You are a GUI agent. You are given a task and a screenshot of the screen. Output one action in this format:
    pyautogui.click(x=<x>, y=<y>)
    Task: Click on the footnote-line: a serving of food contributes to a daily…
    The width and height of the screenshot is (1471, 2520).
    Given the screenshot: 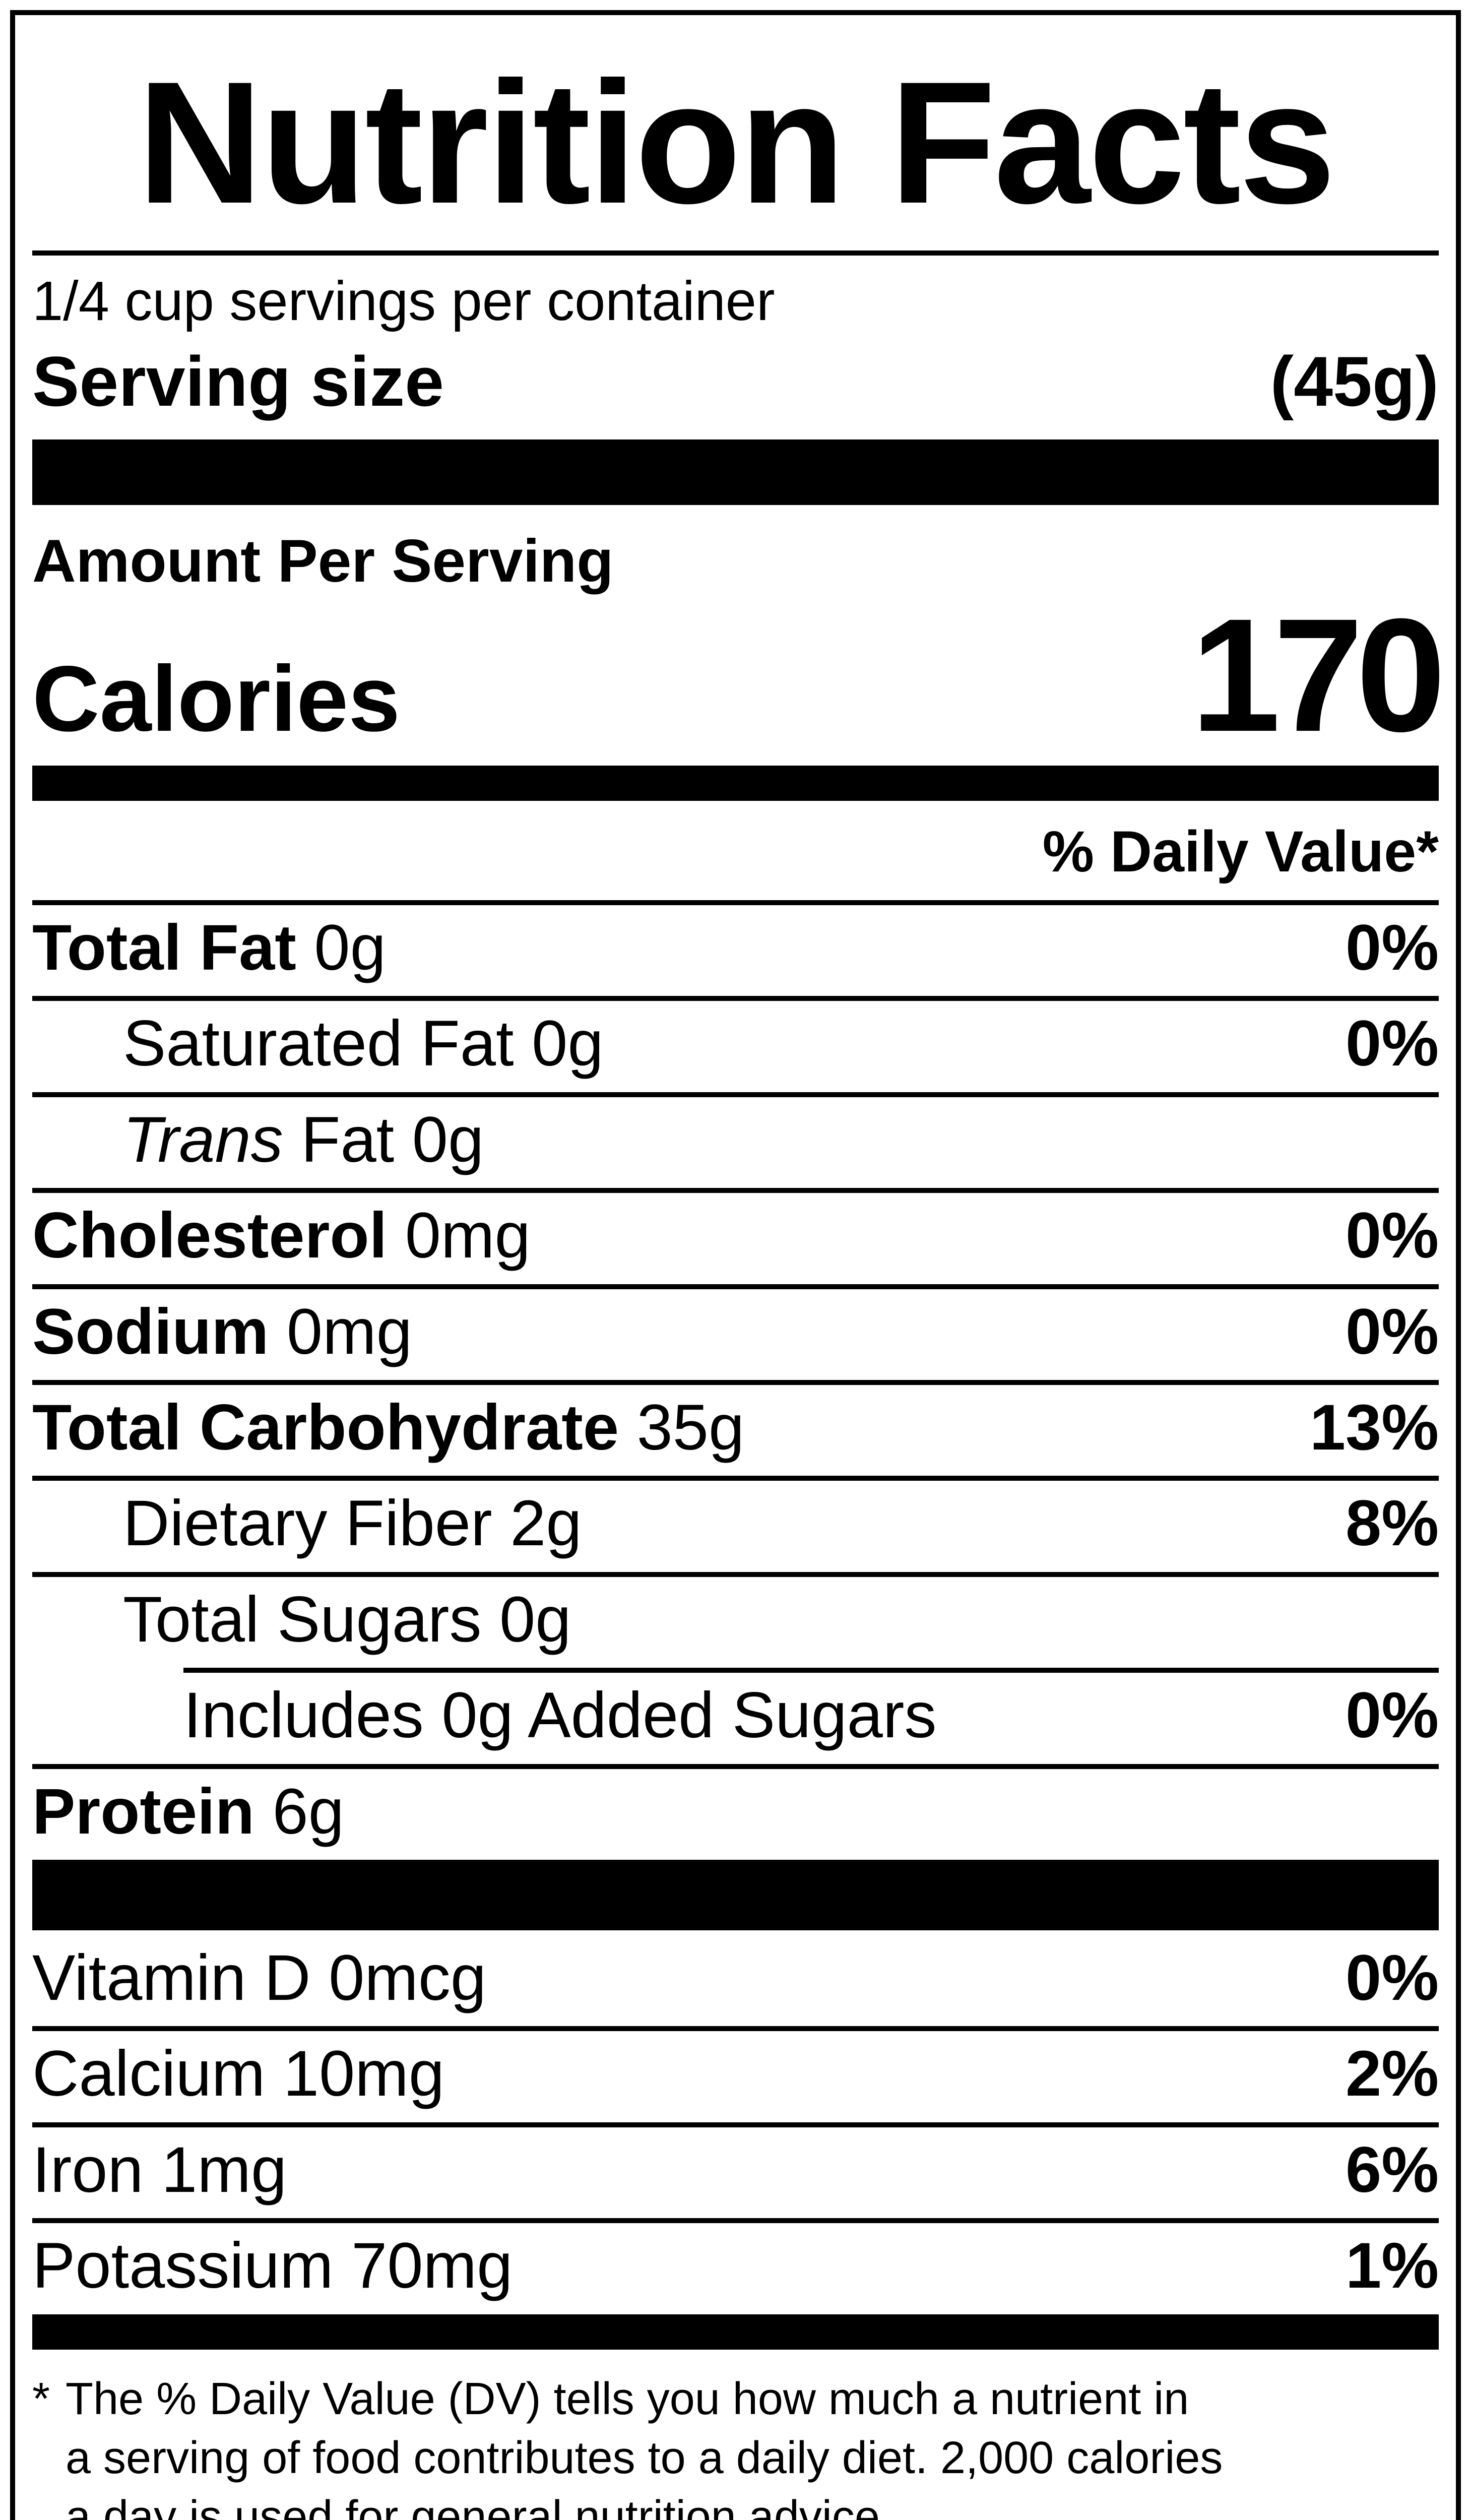 What is the action you would take?
    pyautogui.click(x=644, y=2457)
    